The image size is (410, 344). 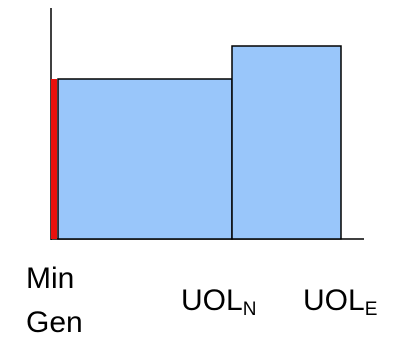 I want to click on uol-n-label: UOLN, so click(x=218, y=302).